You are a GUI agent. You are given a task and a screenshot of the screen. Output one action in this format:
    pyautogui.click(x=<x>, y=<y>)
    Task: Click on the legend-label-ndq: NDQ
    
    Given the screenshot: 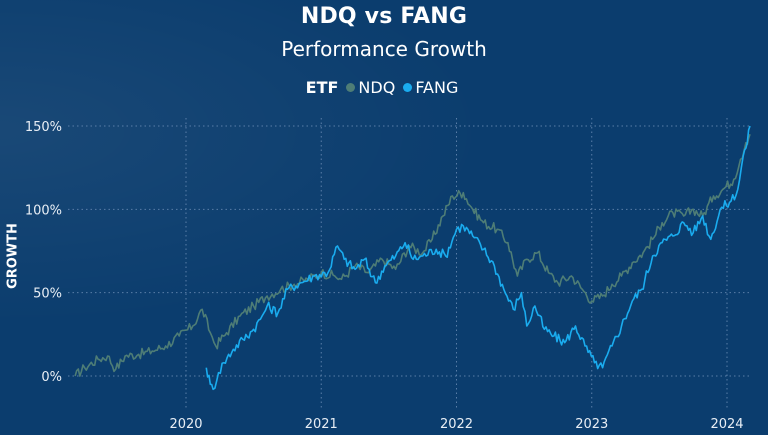 What is the action you would take?
    pyautogui.click(x=377, y=87)
    